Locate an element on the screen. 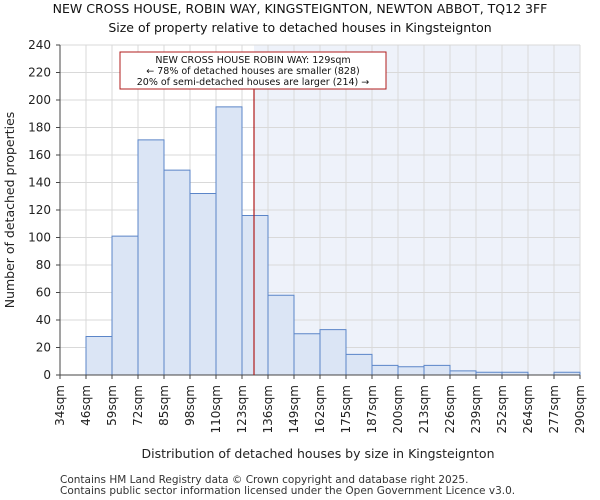 This screenshot has width=600, height=500. y-tick-label: 140 is located at coordinates (39, 183).